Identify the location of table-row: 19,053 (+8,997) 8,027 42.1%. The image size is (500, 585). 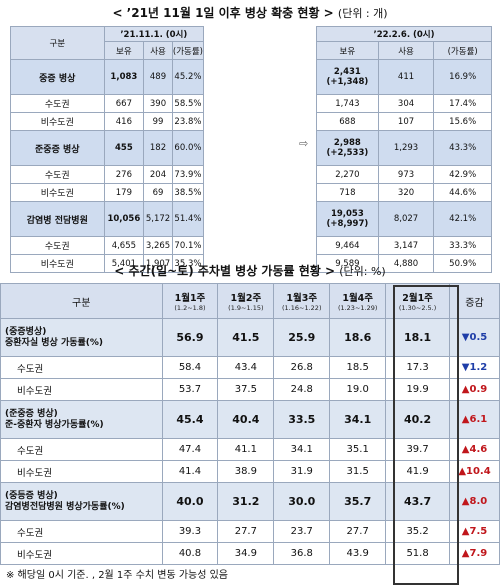
(404, 219).